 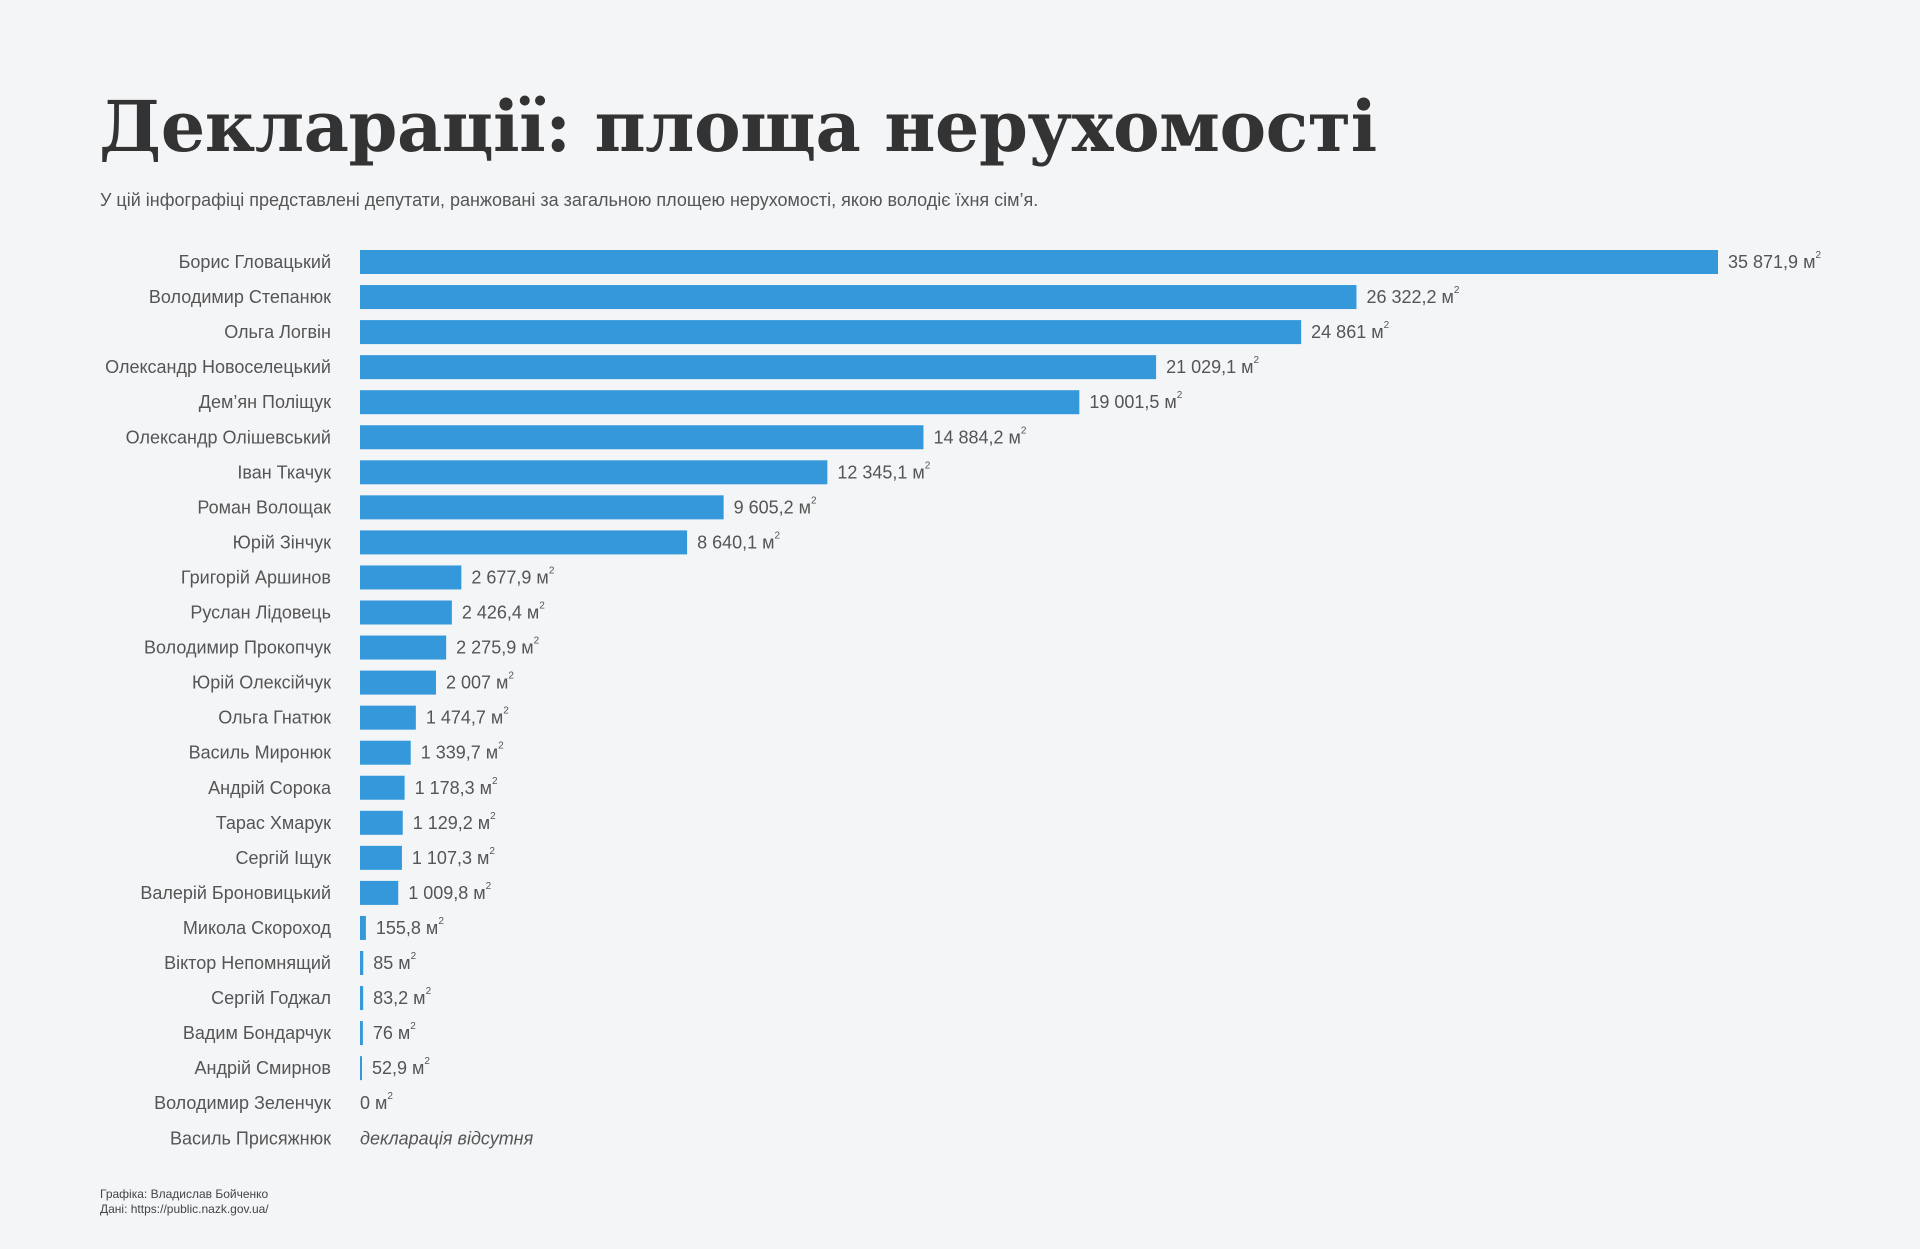 I want to click on category-label: Володимир Зеленчук, so click(x=242, y=1103).